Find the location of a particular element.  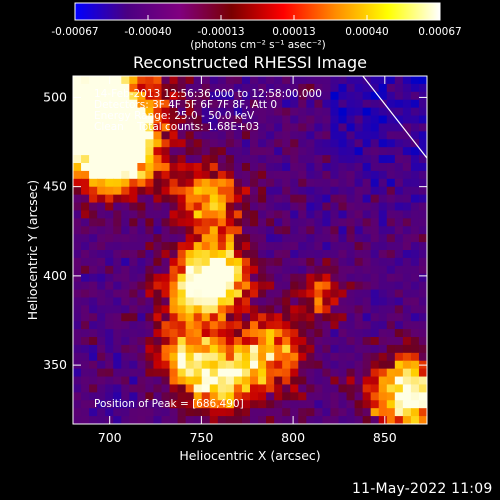

y-tick-label: 450 is located at coordinates (55, 186).